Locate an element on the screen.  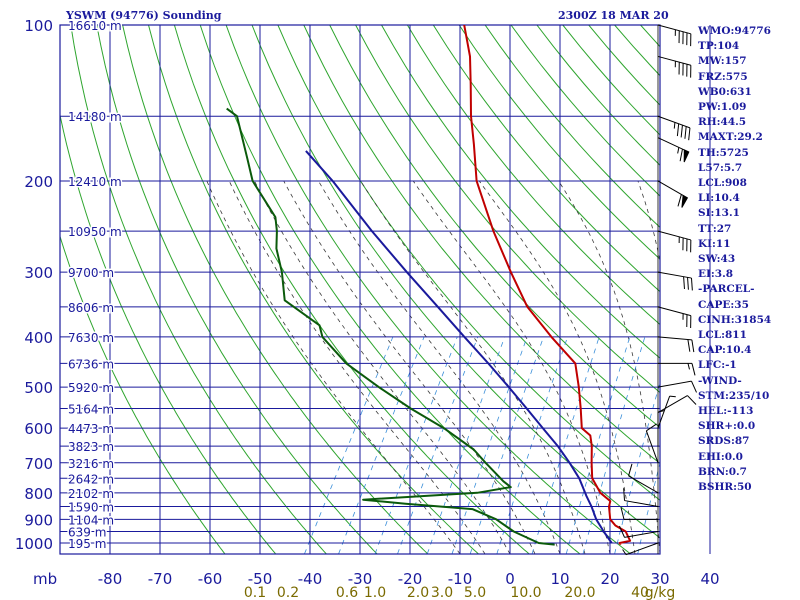
height-label: 2642 m is located at coordinates (91, 479).